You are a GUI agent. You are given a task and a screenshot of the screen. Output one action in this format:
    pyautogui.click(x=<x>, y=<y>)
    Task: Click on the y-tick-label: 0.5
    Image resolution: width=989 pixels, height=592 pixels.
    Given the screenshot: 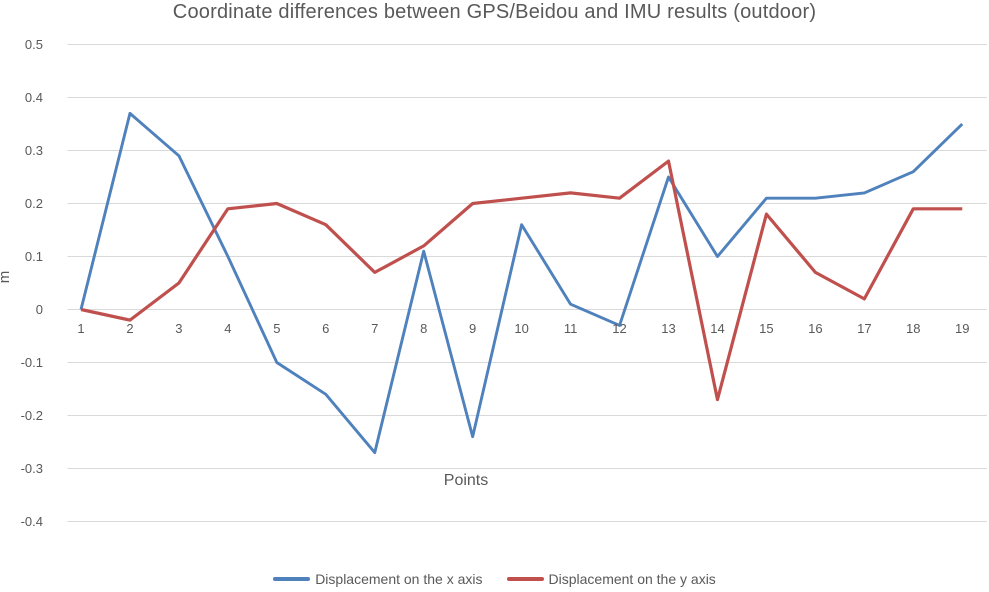 What is the action you would take?
    pyautogui.click(x=33, y=44)
    